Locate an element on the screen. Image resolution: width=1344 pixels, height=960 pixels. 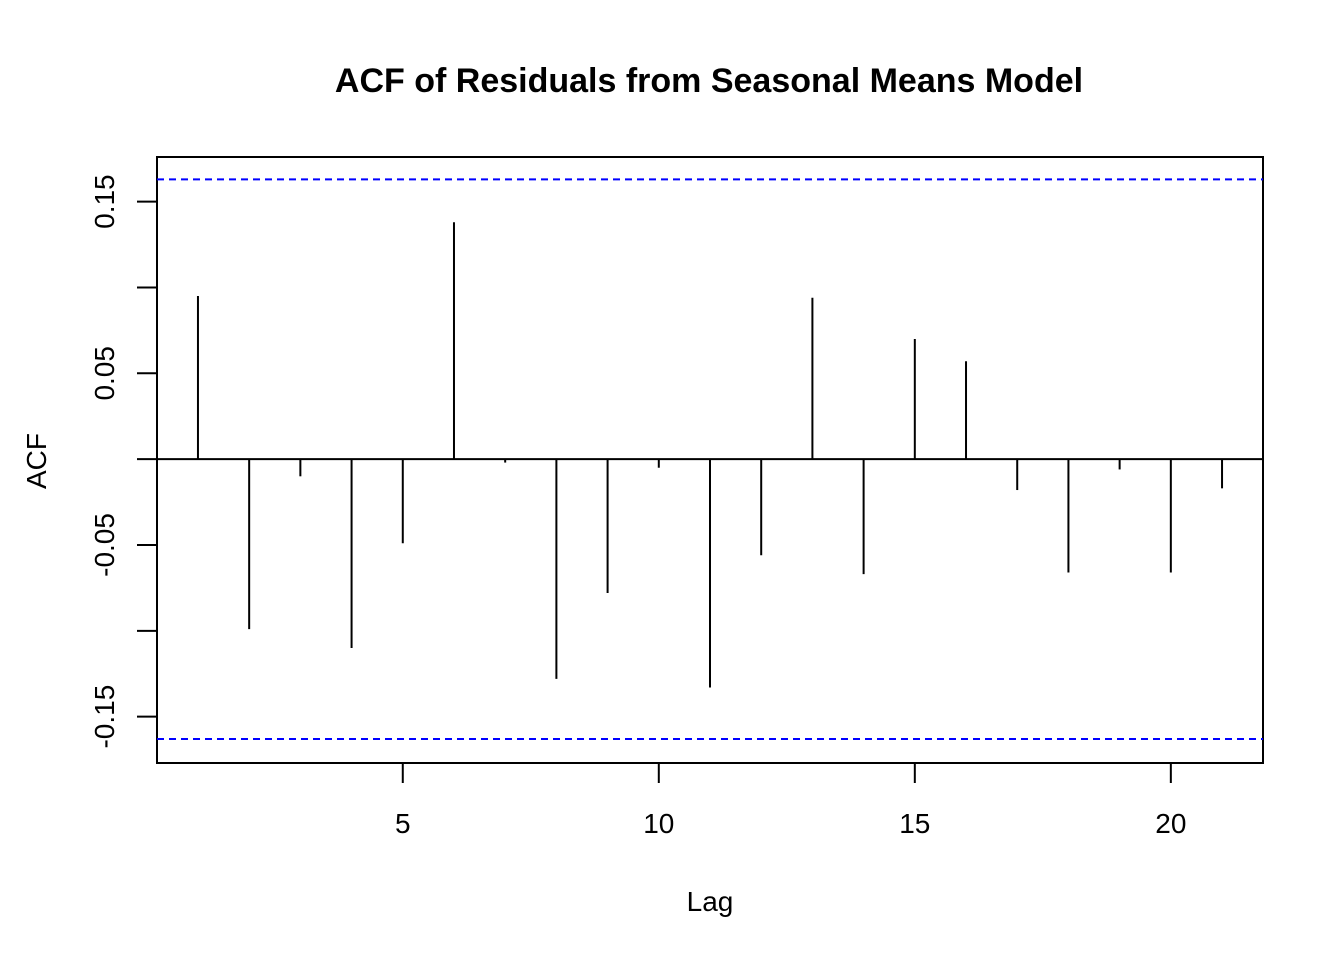
y-tick-label--0.15: -0.15 is located at coordinates (104, 717).